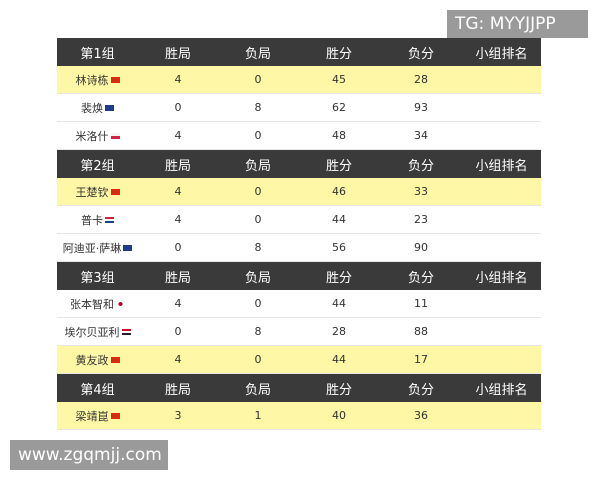  Describe the element at coordinates (421, 191) in the screenshot. I see `stat-cell: 33` at that location.